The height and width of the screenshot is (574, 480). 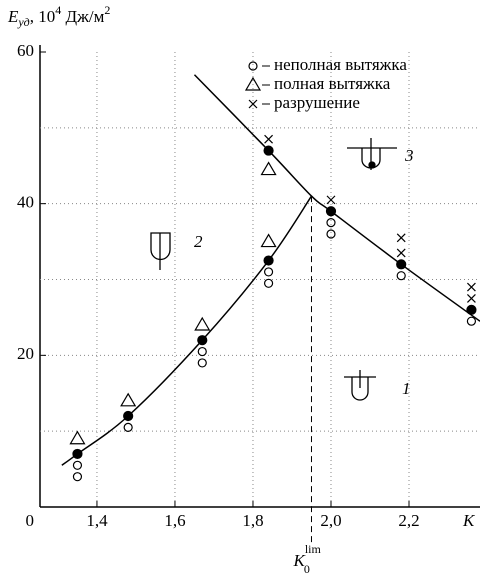 What do you see at coordinates (406, 388) in the screenshot?
I see `region-label: 1` at bounding box center [406, 388].